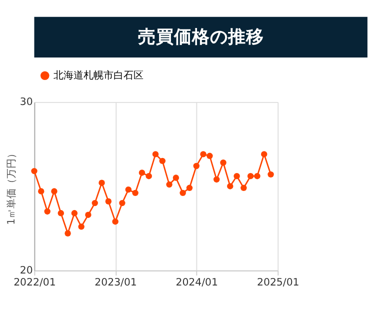 The image size is (373, 330). What do you see at coordinates (115, 283) in the screenshot?
I see `x-tick-label: 2023/01` at bounding box center [115, 283].